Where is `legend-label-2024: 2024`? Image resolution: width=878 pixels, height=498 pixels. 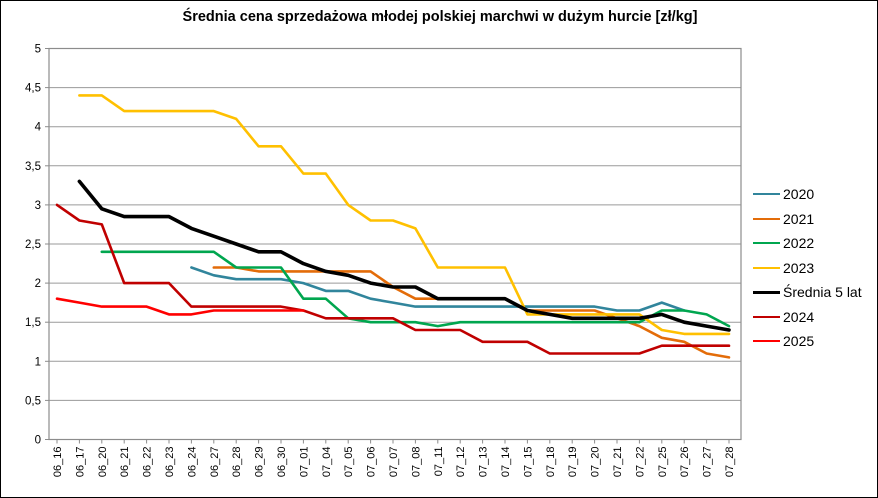
legend-label-2024: 2024 is located at coordinates (799, 316).